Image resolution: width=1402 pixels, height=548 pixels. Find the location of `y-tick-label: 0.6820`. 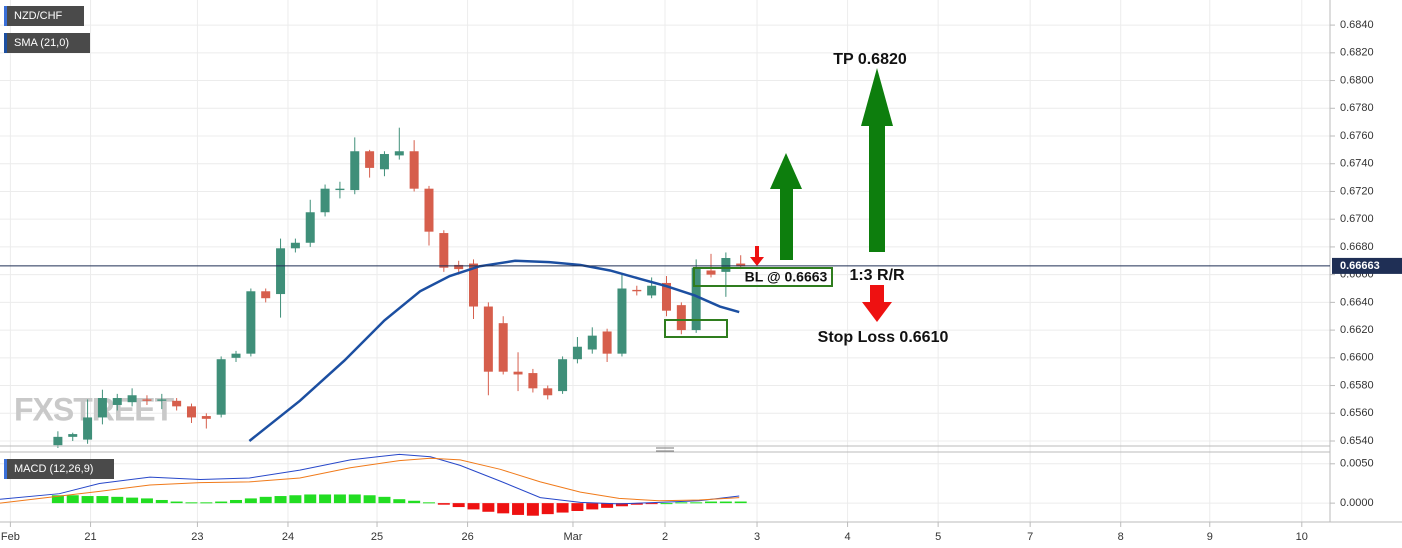

y-tick-label: 0.6820 is located at coordinates (1357, 53).